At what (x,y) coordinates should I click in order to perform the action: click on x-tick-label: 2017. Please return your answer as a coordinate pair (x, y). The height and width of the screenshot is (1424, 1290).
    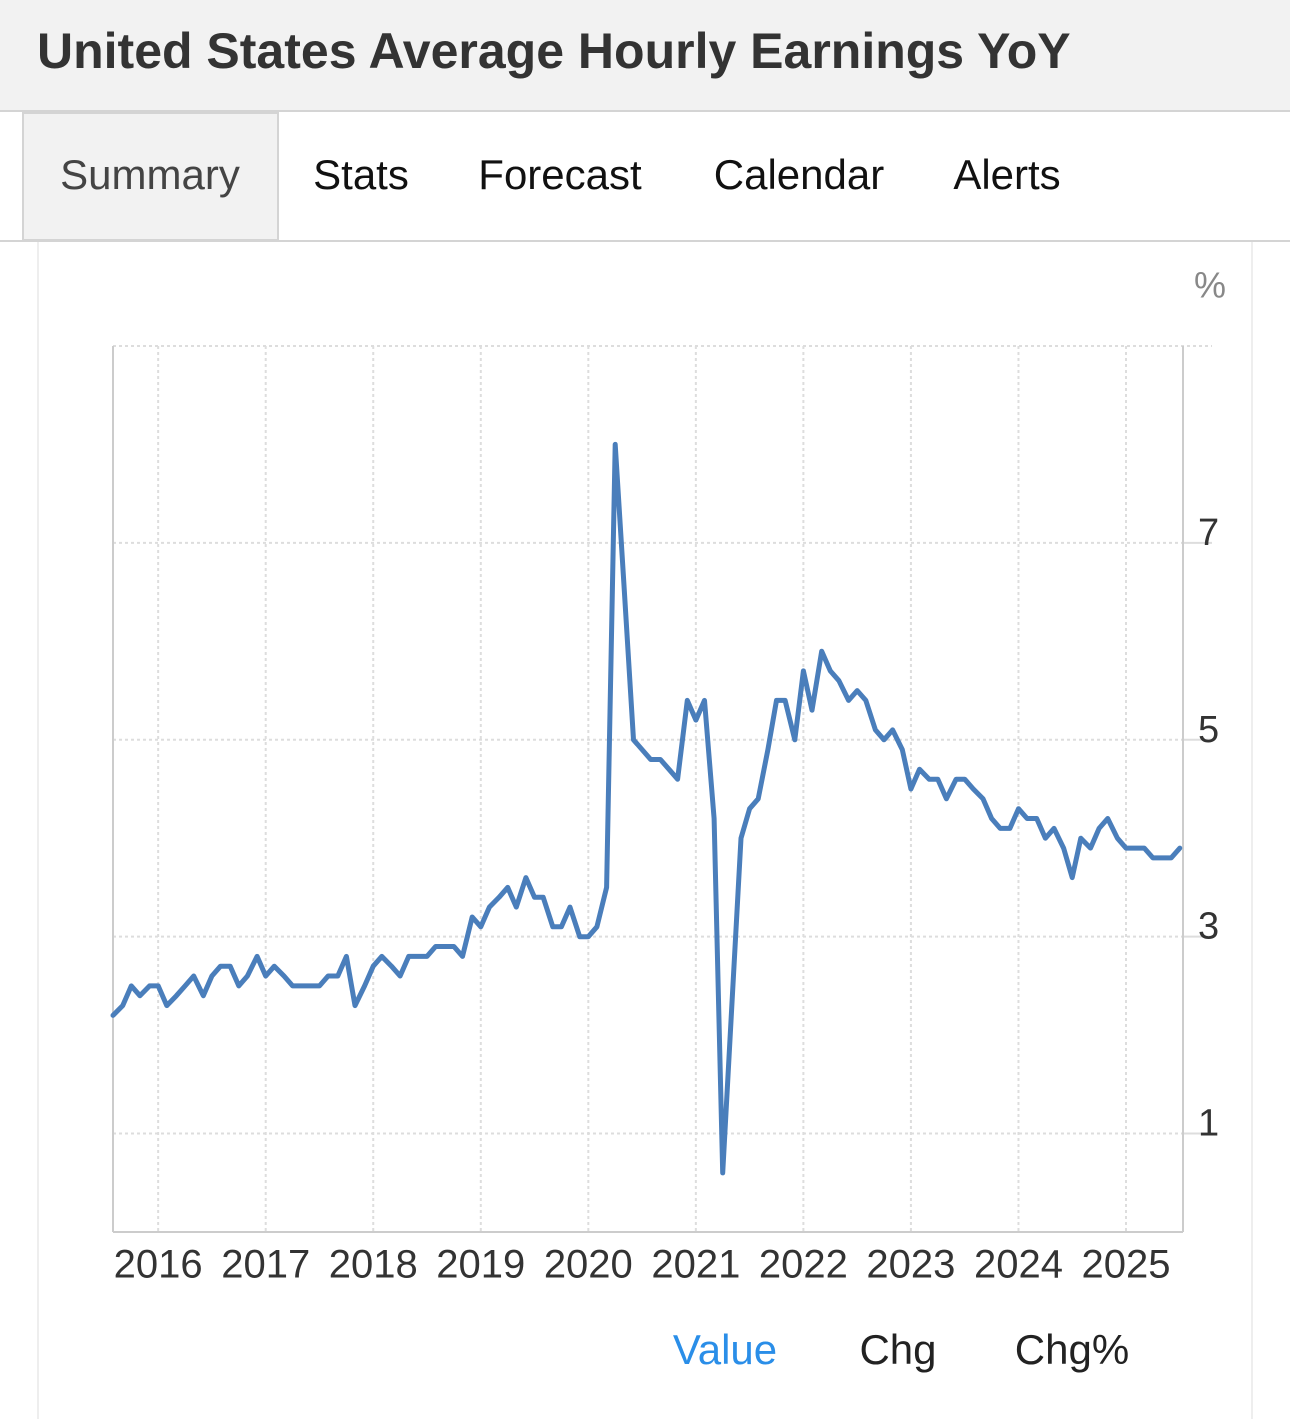
    Looking at the image, I should click on (265, 1265).